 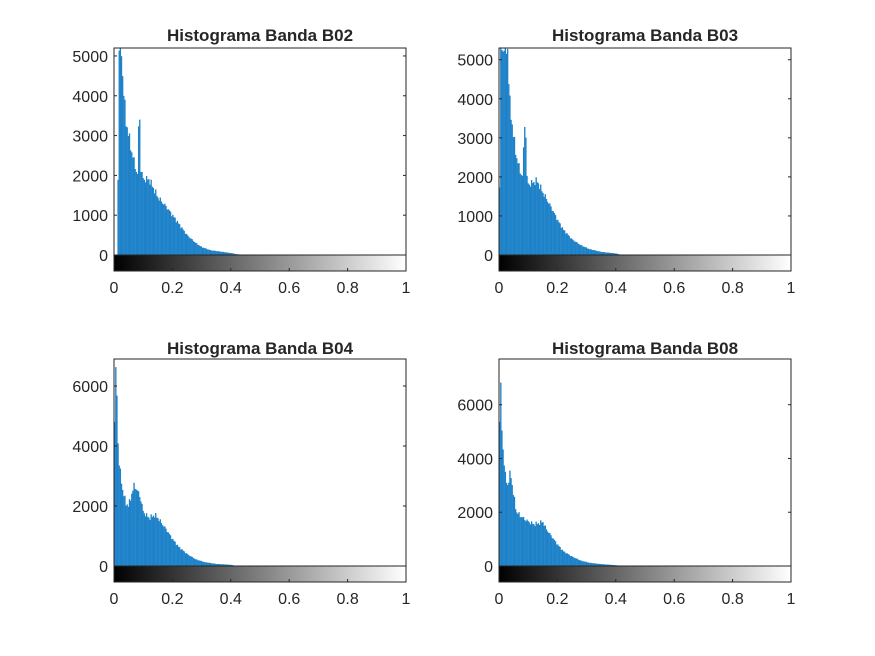 What do you see at coordinates (103, 256) in the screenshot?
I see `y-tick-label: 0` at bounding box center [103, 256].